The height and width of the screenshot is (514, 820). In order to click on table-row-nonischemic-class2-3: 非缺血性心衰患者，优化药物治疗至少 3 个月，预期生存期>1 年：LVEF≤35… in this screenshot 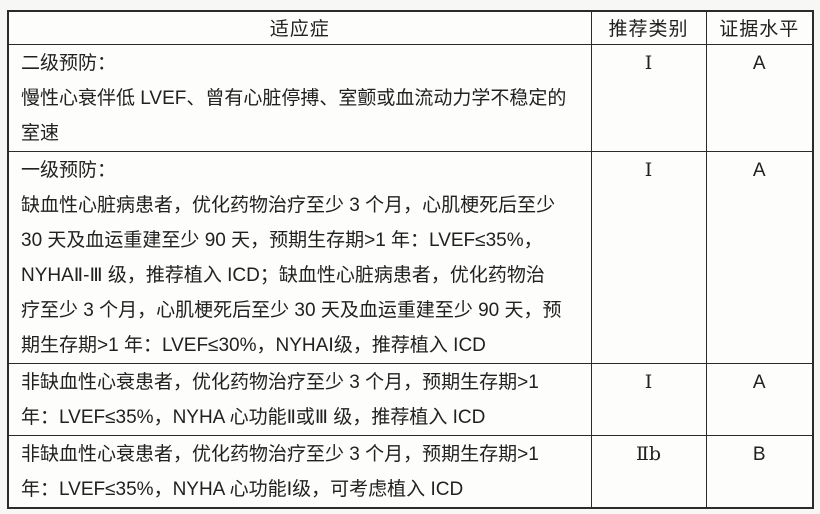, I will do `click(410, 399)`.